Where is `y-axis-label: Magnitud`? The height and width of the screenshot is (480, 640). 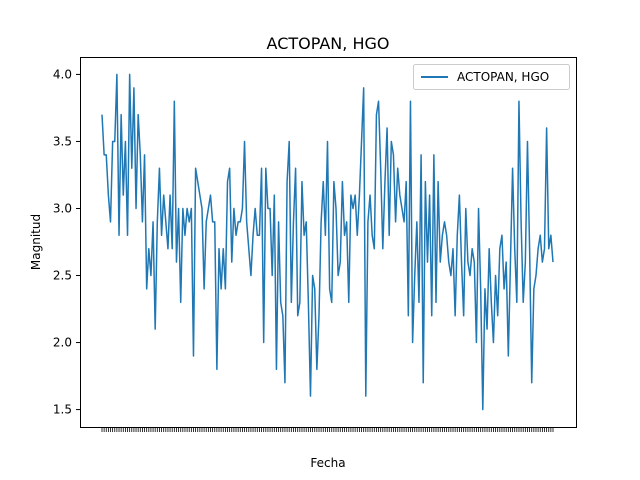
y-axis-label: Magnitud is located at coordinates (36, 242).